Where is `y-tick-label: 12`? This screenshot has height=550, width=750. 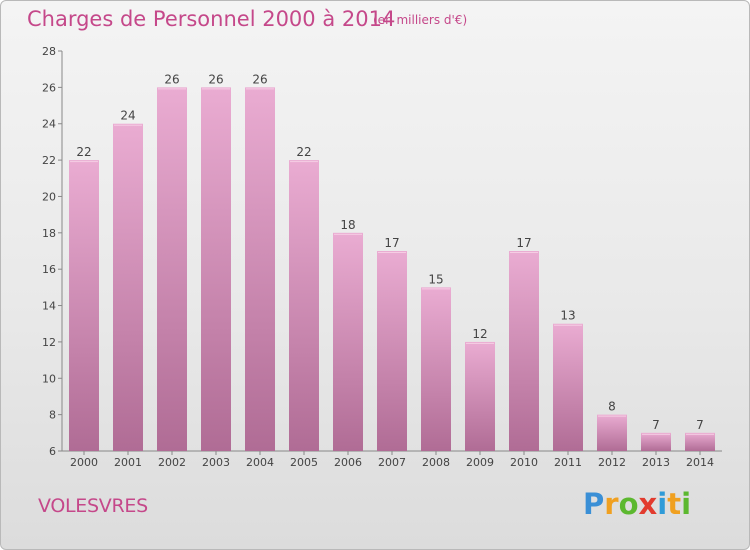 y-tick-label: 12 is located at coordinates (49, 342).